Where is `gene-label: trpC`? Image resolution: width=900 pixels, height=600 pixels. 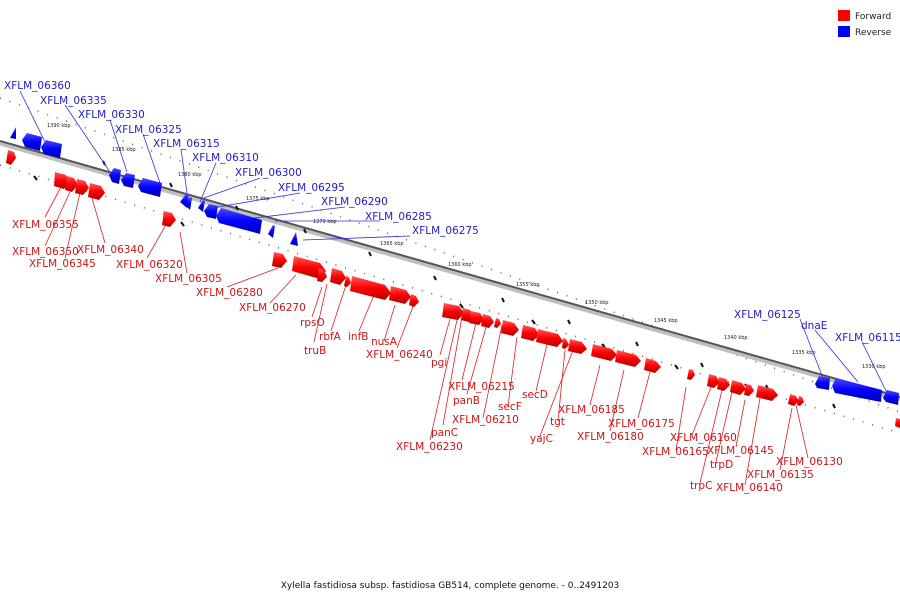 gene-label: trpC is located at coordinates (701, 486).